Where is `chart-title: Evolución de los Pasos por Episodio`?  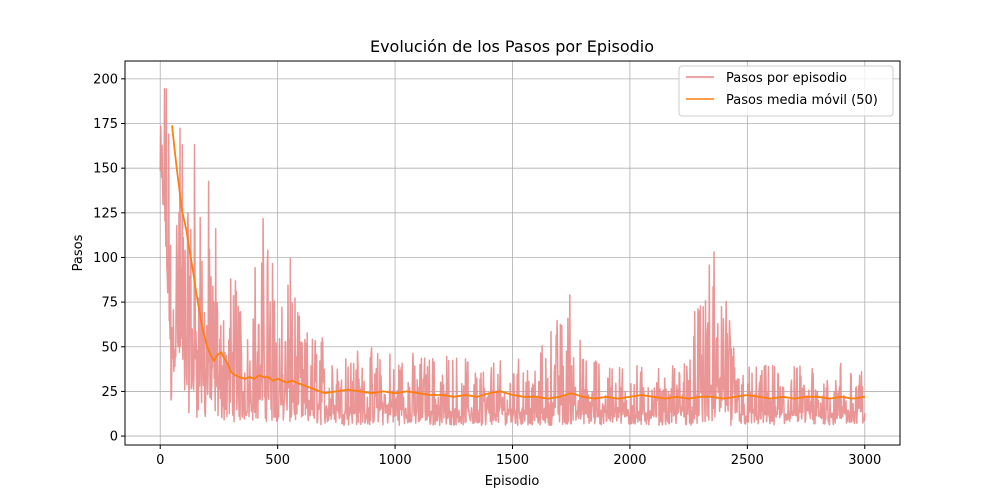 chart-title: Evolución de los Pasos por Episodio is located at coordinates (512, 46).